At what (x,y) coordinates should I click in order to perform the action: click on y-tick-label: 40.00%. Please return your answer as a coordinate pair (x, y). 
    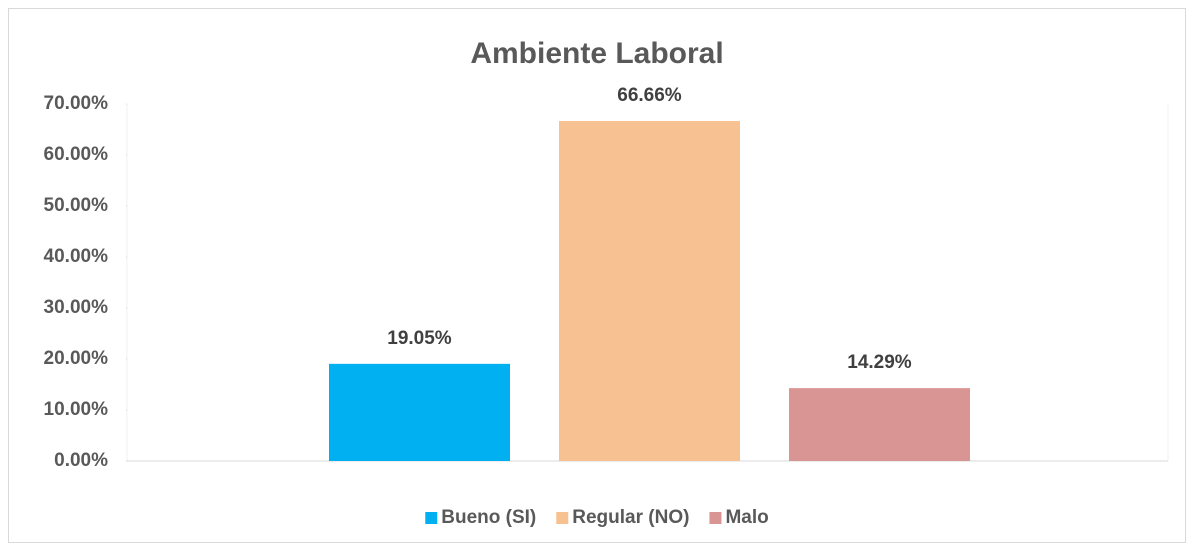
    Looking at the image, I should click on (76, 256).